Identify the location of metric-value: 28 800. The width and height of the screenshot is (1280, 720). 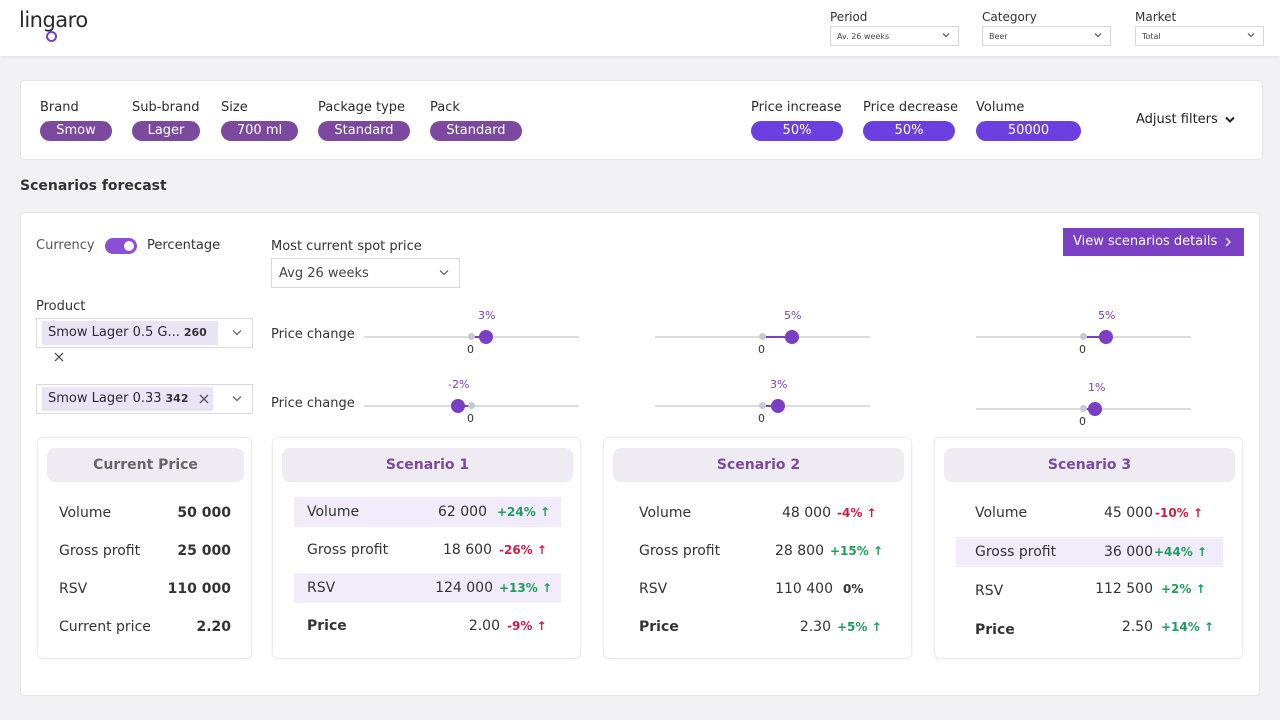
(799, 551).